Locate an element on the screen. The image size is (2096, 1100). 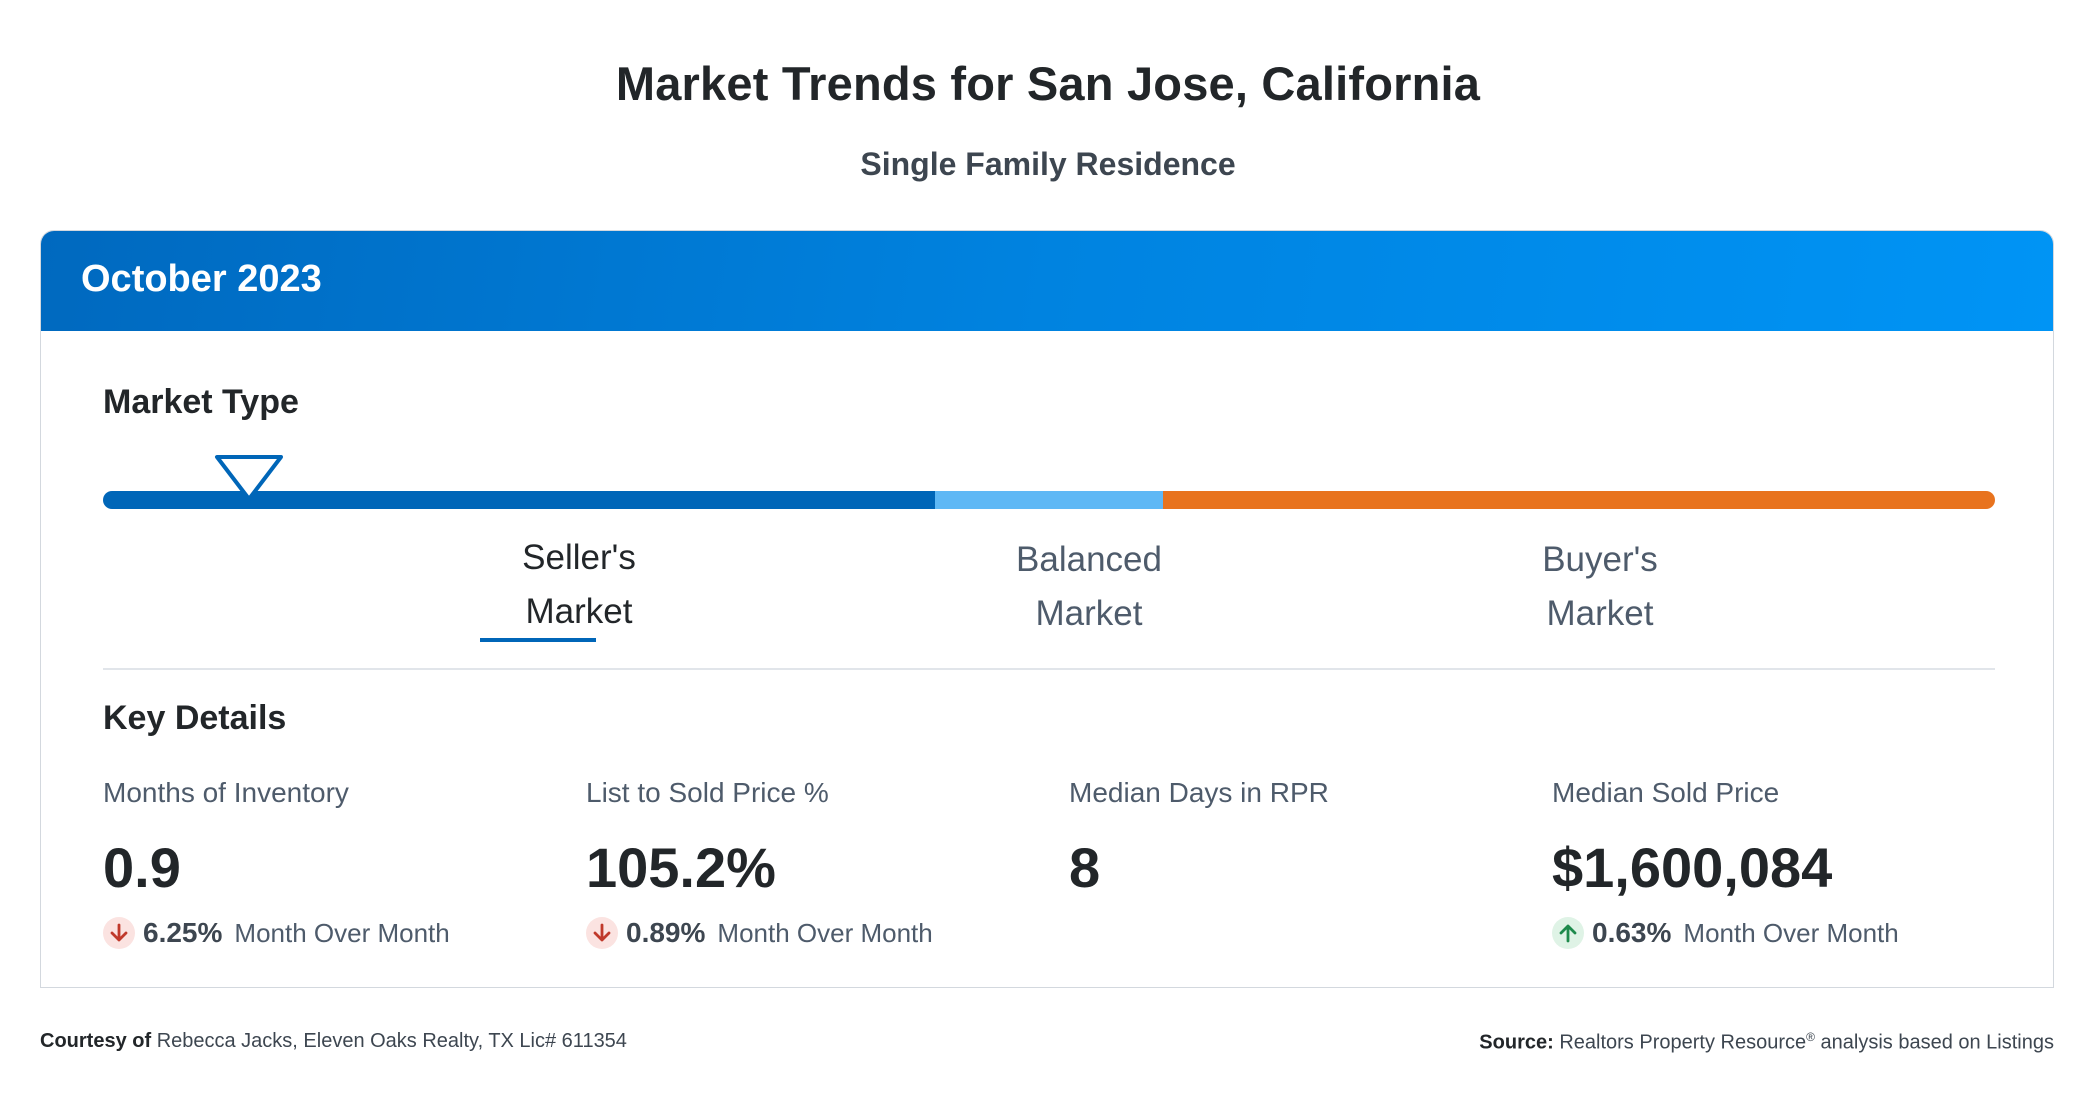
courtesy-label: Courtesy of is located at coordinates (96, 1041).